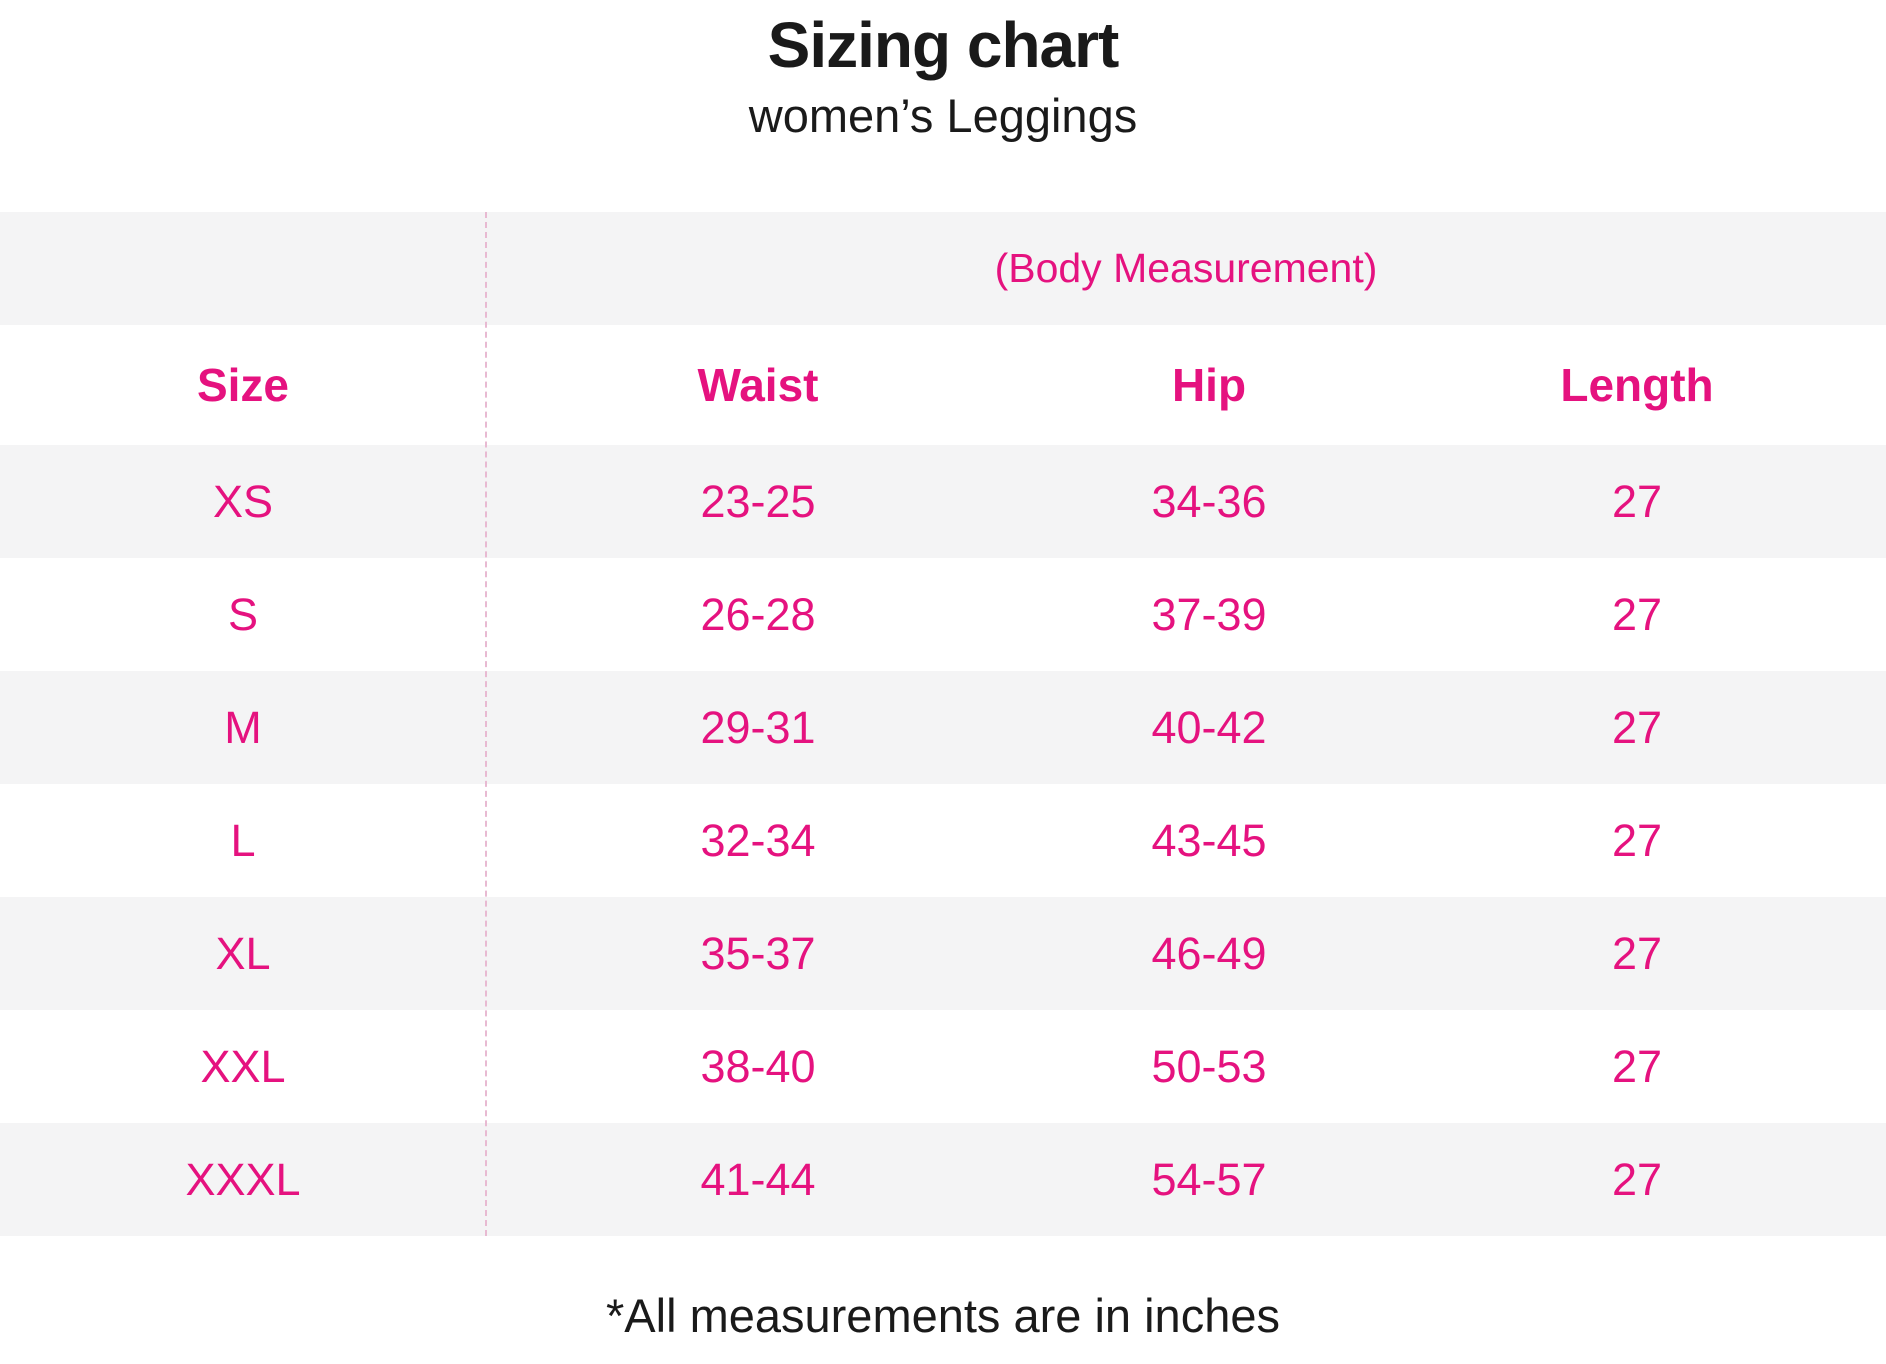 The width and height of the screenshot is (1886, 1364). What do you see at coordinates (1209, 614) in the screenshot?
I see `hip-cell: 37-39` at bounding box center [1209, 614].